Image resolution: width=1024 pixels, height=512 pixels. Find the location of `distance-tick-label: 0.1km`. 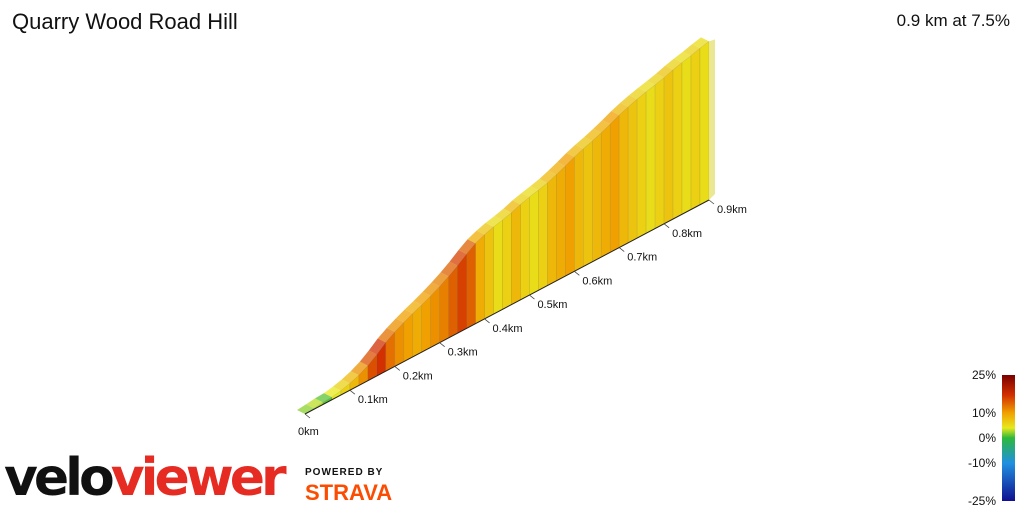

distance-tick-label: 0.1km is located at coordinates (373, 400).